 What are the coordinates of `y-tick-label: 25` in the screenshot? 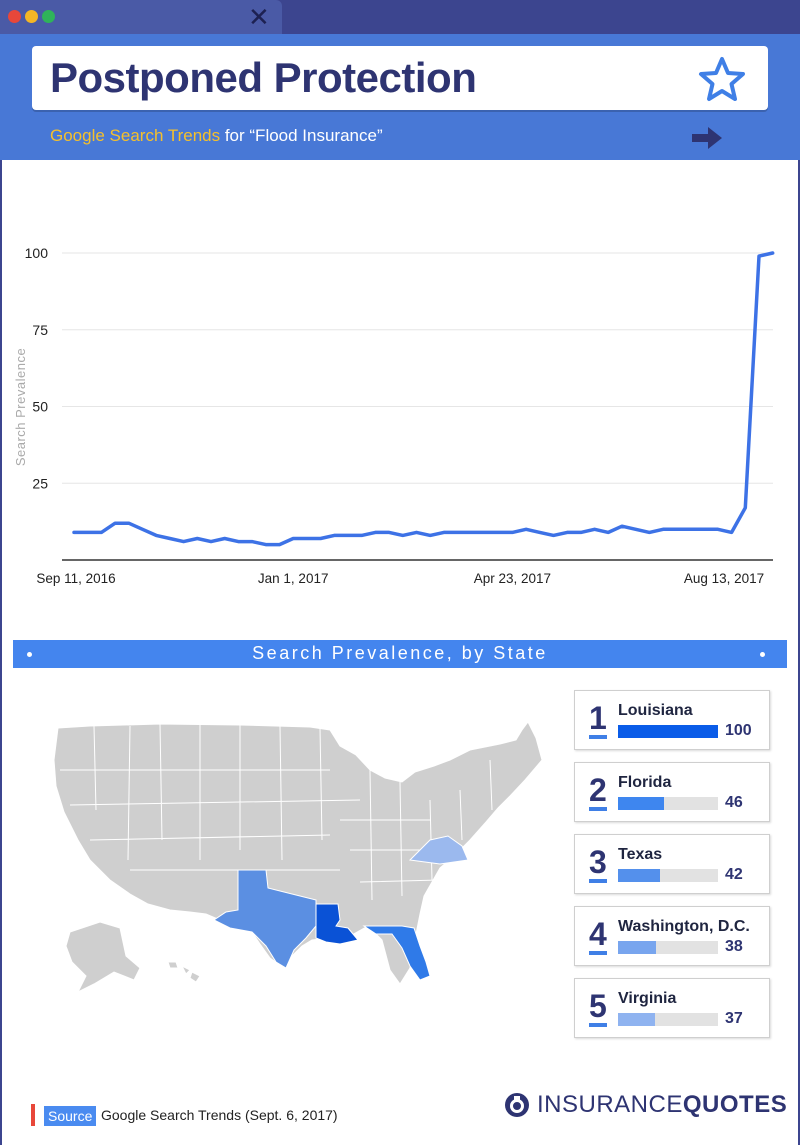 It's located at (40, 483).